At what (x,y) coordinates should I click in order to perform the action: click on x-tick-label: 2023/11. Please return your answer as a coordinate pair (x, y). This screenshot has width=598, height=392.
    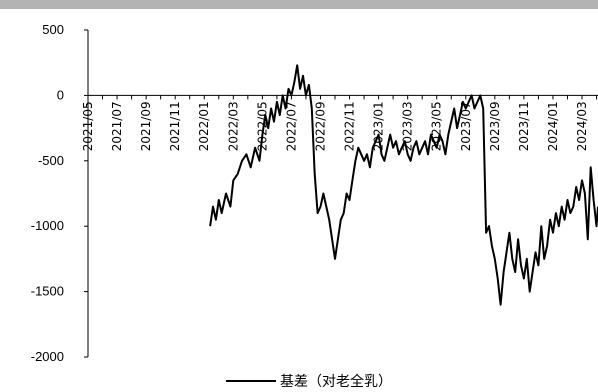
    Looking at the image, I should click on (524, 126).